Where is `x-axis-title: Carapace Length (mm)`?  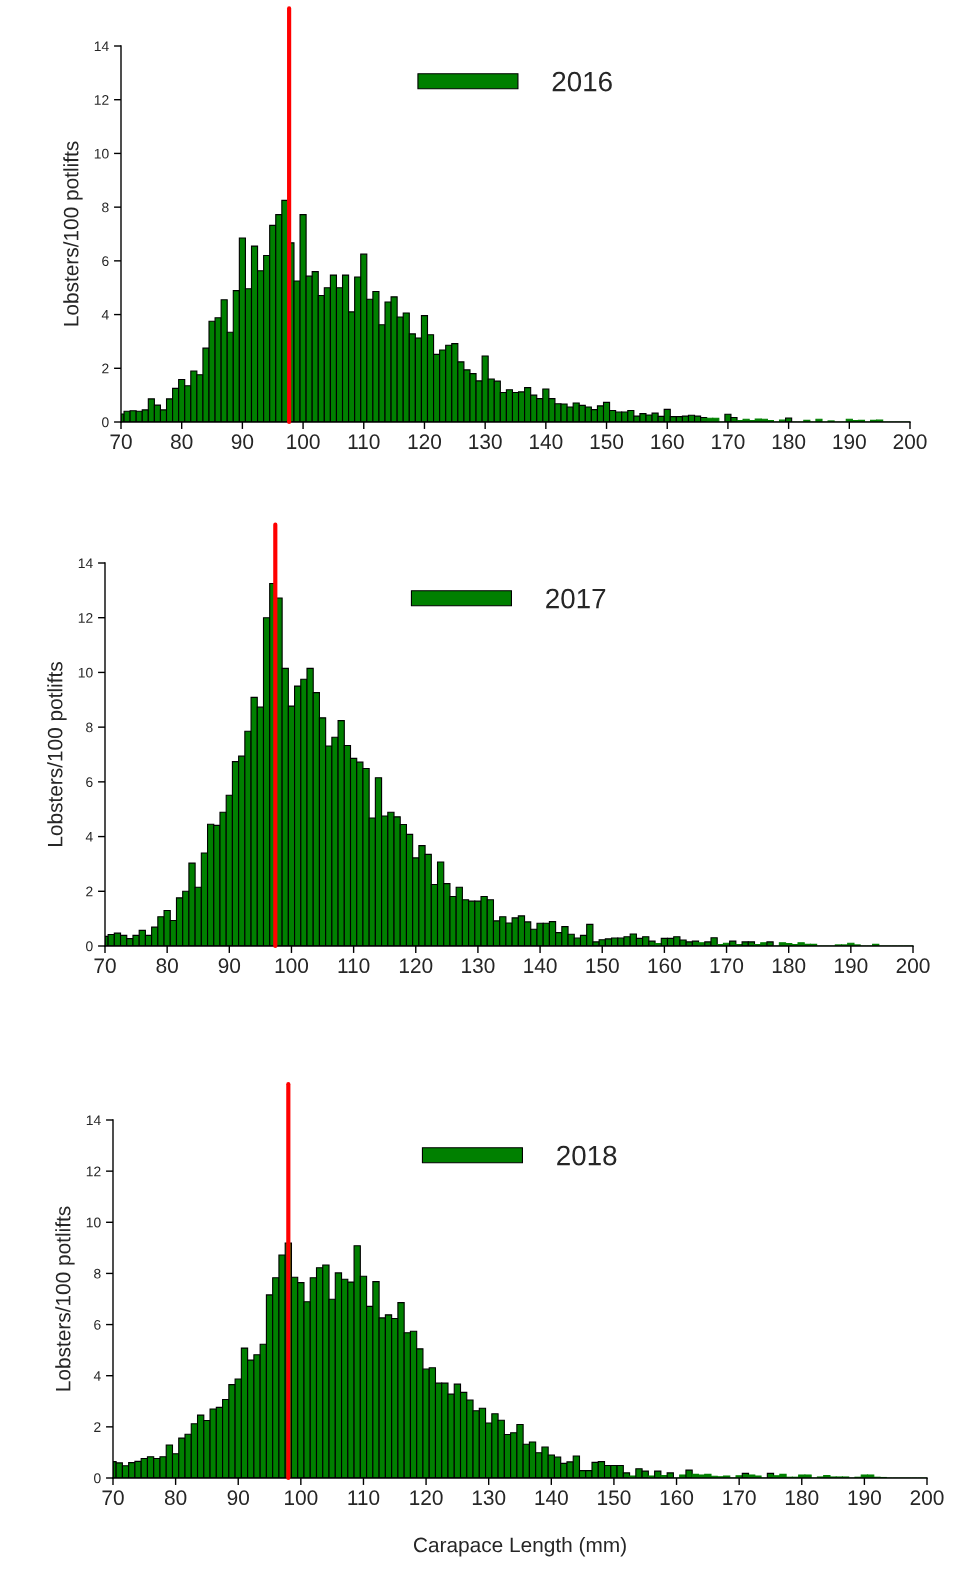
x-axis-title: Carapace Length (mm) is located at coordinates (519, 1547).